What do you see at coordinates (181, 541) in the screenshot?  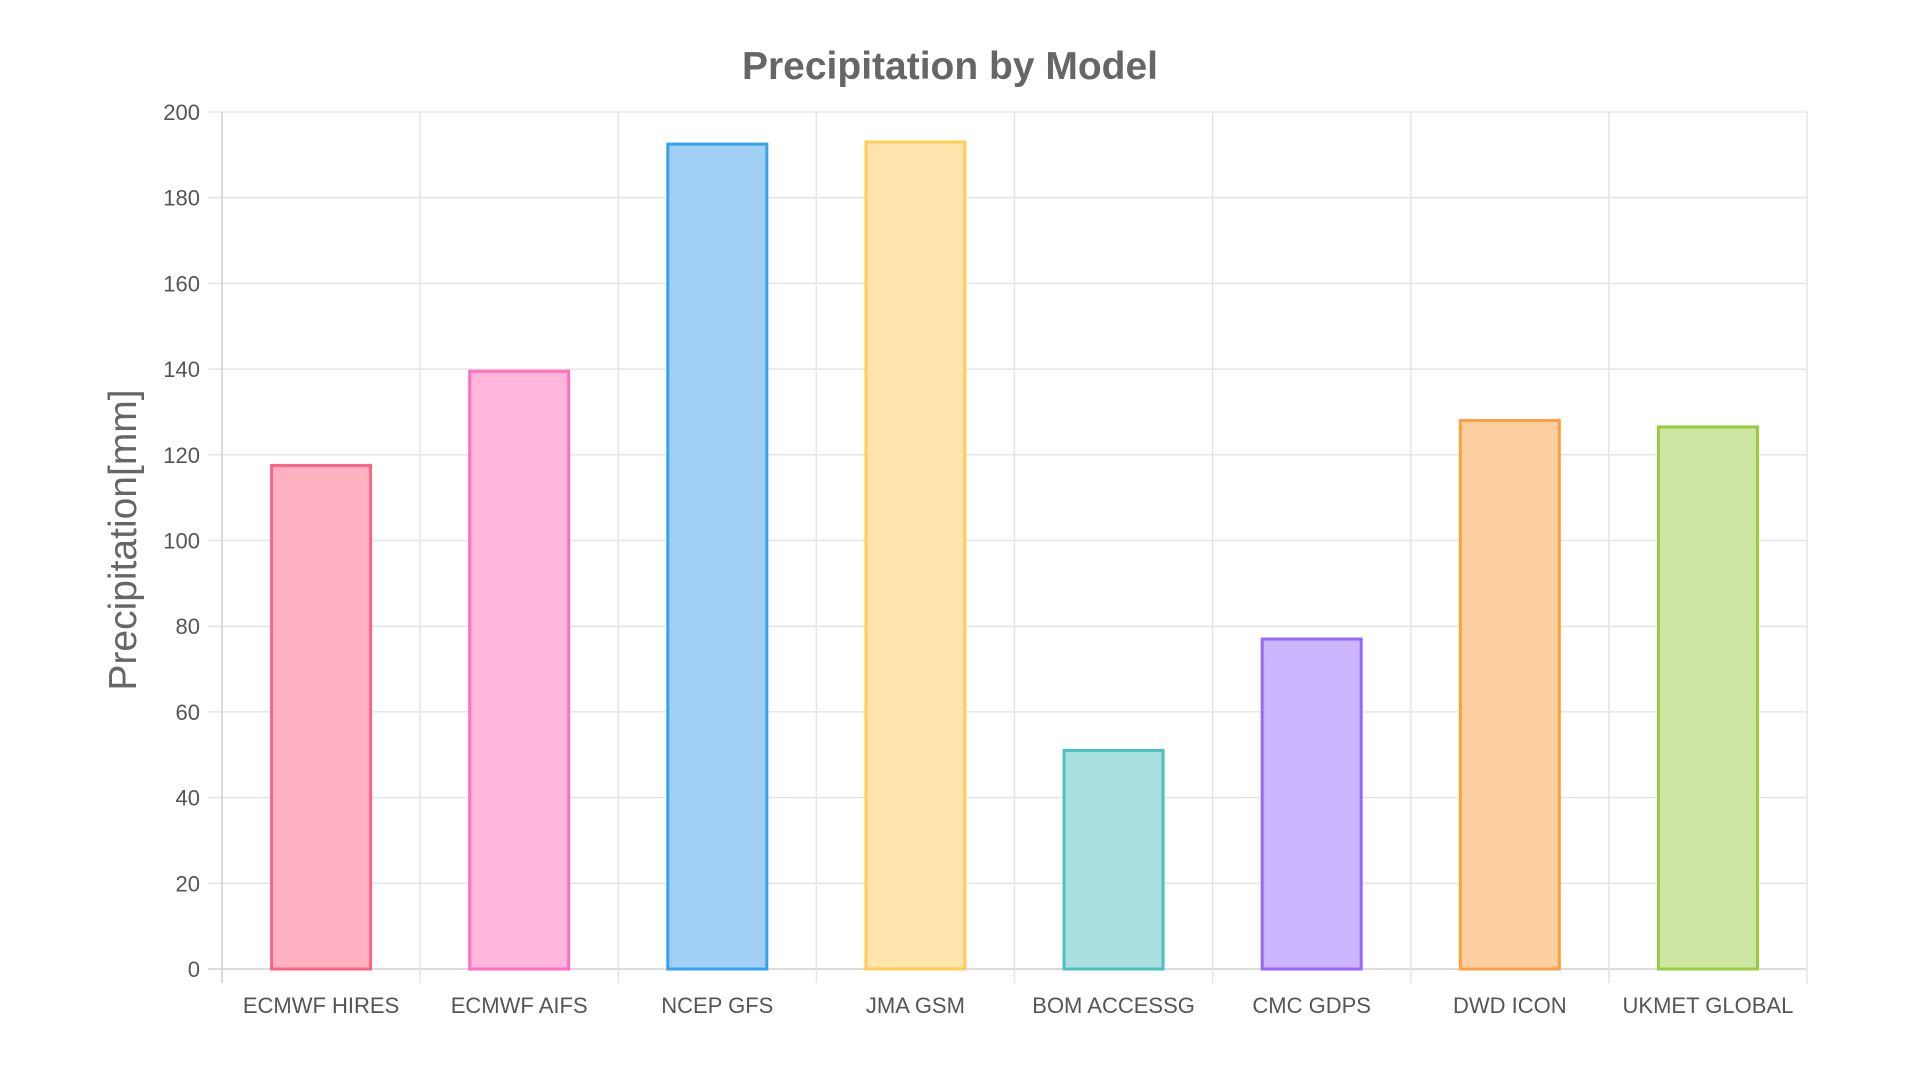 I see `y-tick-label: 100` at bounding box center [181, 541].